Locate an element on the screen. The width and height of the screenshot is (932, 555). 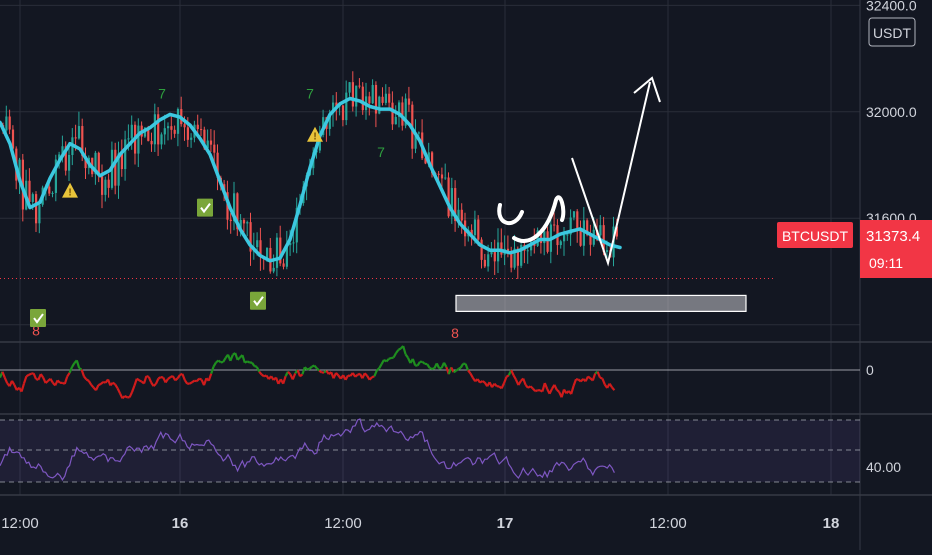
rsi-pane is located at coordinates (430, 450).